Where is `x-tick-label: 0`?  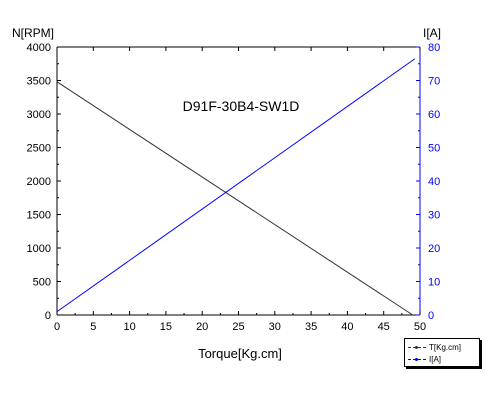
x-tick-label: 0 is located at coordinates (57, 327).